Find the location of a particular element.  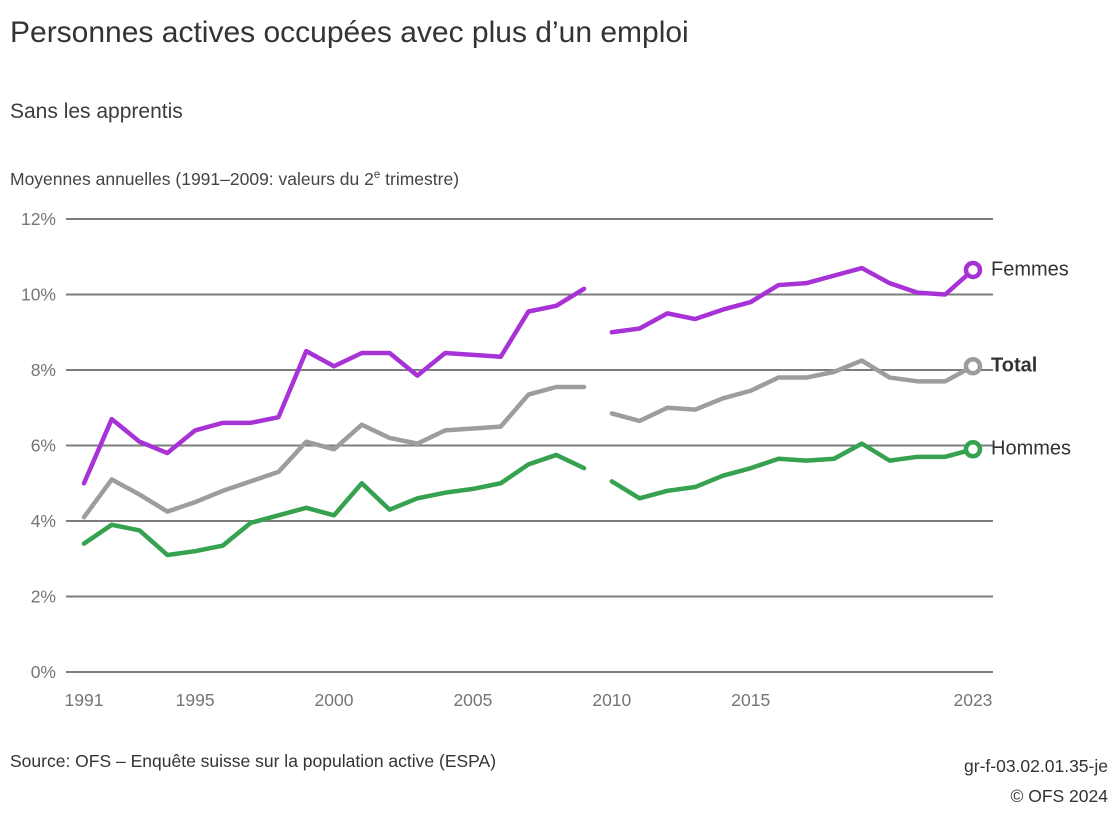

series-label-hommes: Hommes is located at coordinates (1031, 448).